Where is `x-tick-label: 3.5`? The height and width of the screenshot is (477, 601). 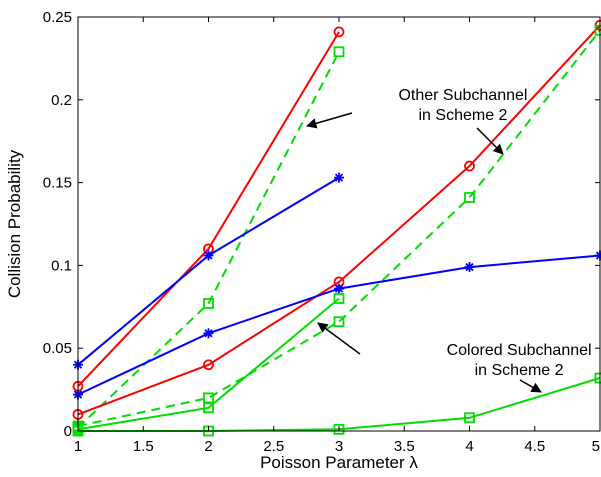 x-tick-label: 3.5 is located at coordinates (404, 446).